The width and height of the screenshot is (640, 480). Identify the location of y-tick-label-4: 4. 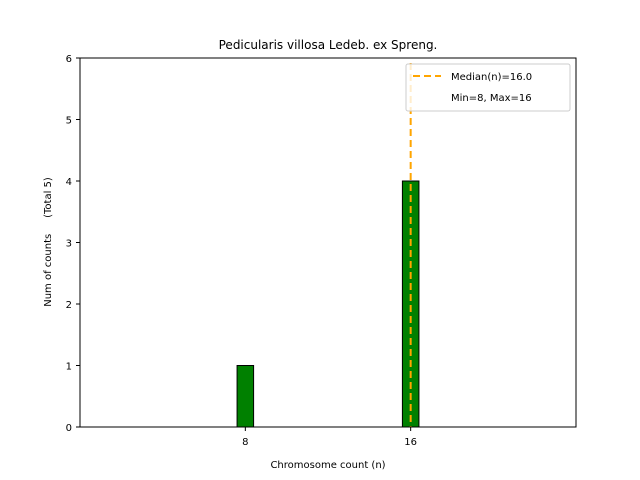
(69, 182).